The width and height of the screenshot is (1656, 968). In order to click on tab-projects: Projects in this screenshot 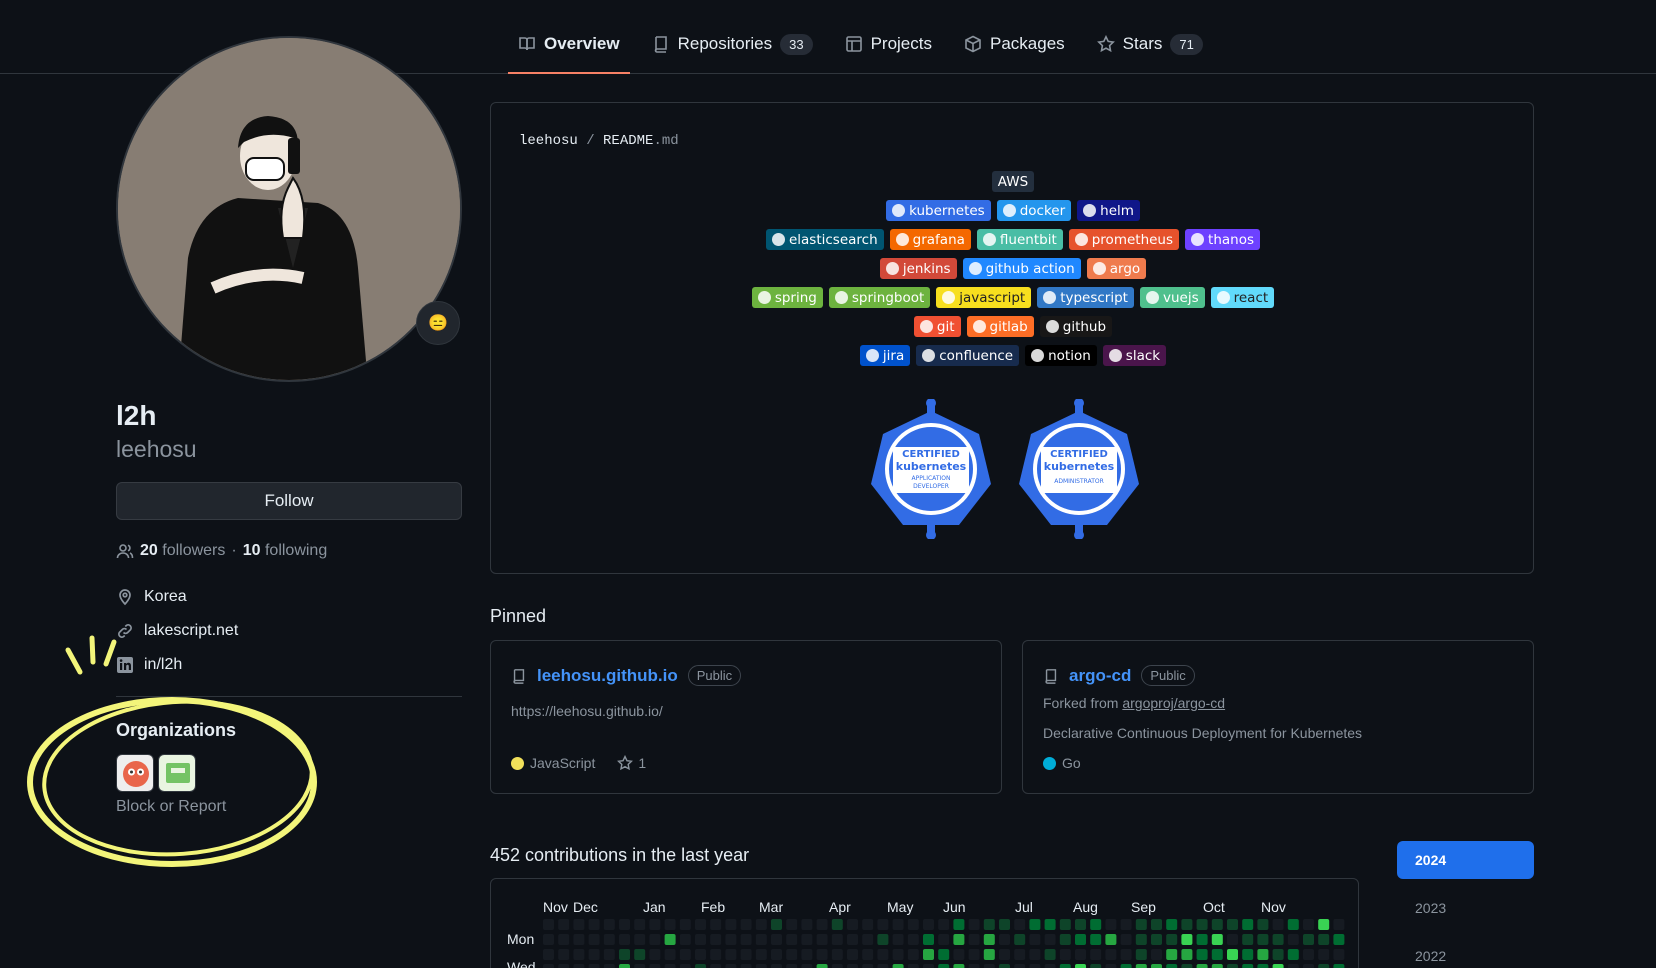, I will do `click(888, 44)`.